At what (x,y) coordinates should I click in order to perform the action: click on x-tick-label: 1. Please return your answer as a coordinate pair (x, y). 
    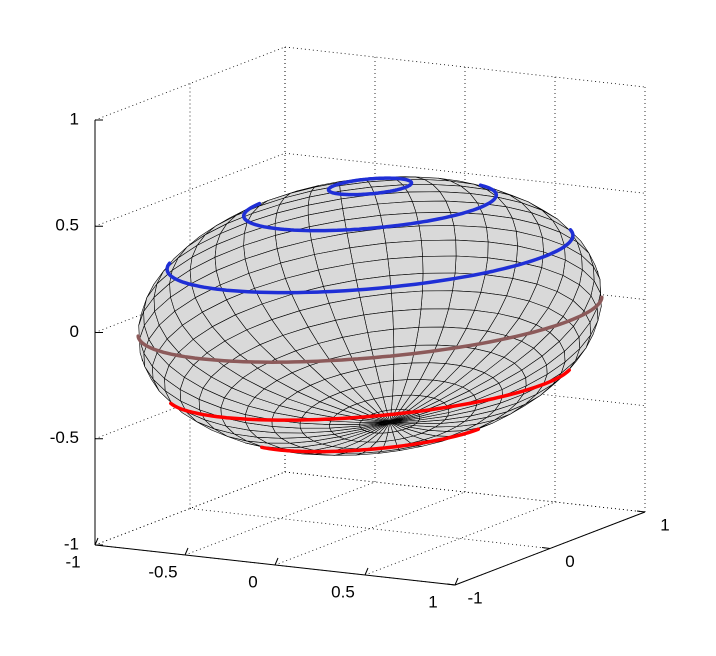
    Looking at the image, I should click on (432, 601).